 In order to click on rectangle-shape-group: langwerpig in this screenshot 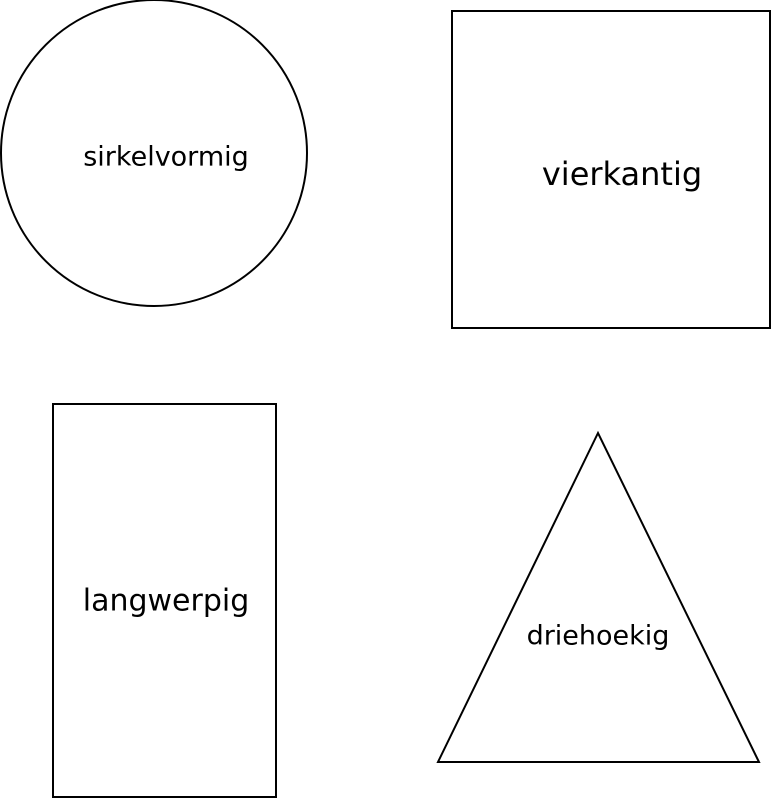, I will do `click(164, 600)`.